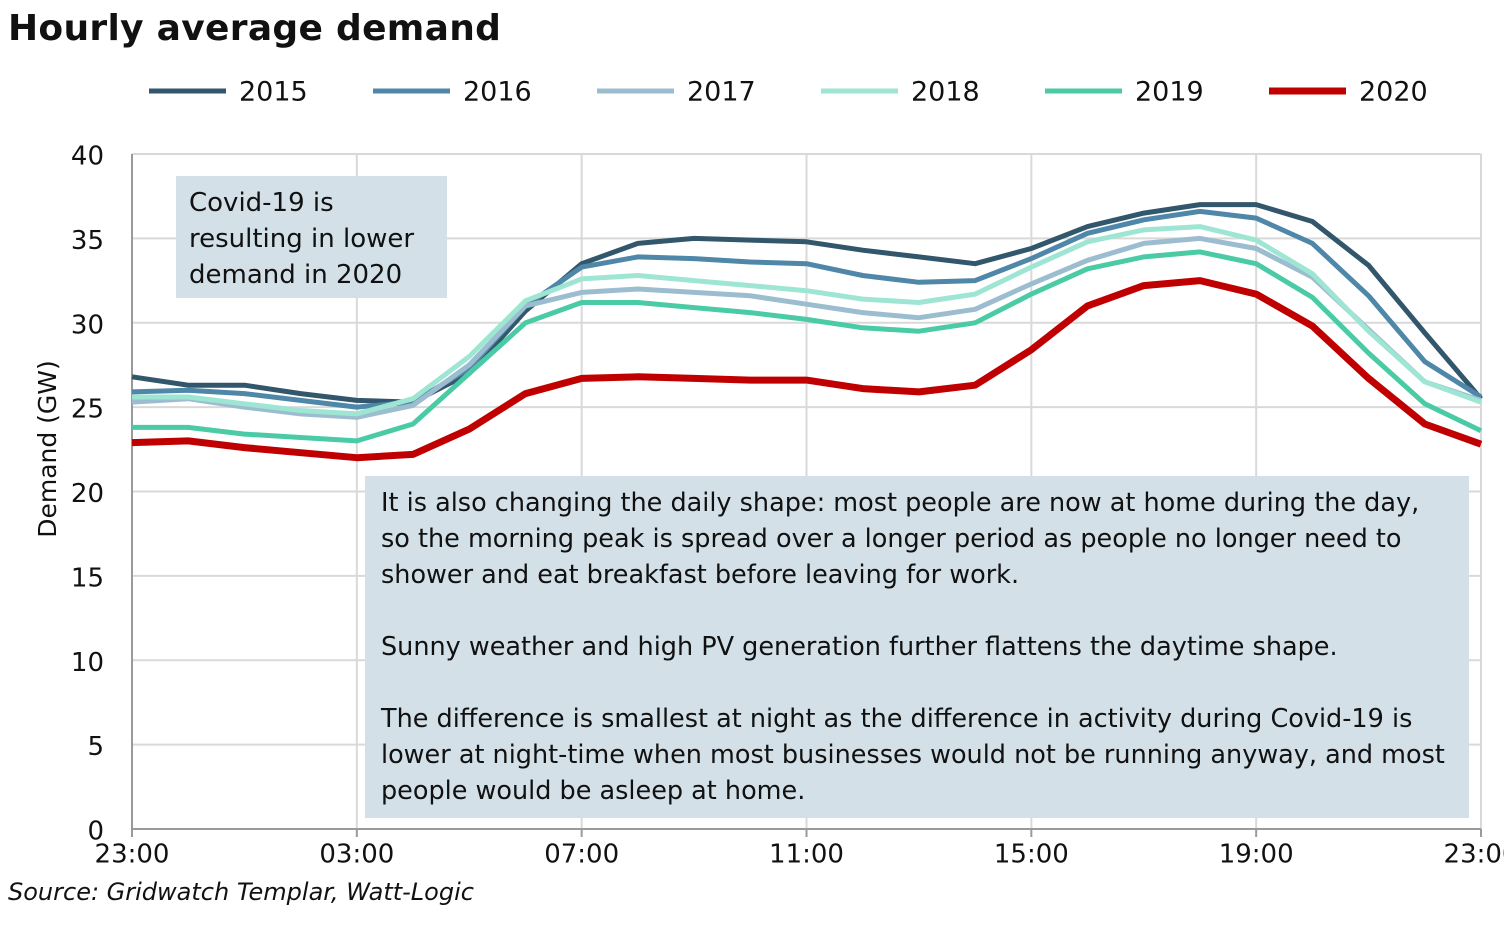  I want to click on y-tick-labels: 0 5 10 15 20 25 30 35 40, so click(87, 494).